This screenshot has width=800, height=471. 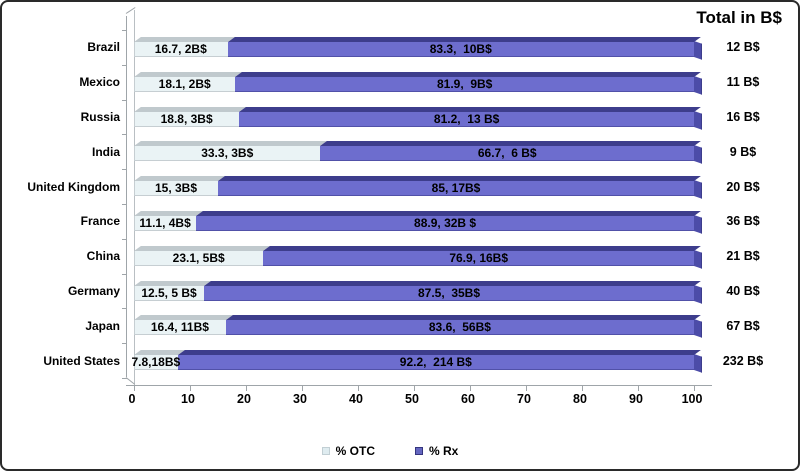 What do you see at coordinates (468, 399) in the screenshot?
I see `x-axis-tick-label: 60` at bounding box center [468, 399].